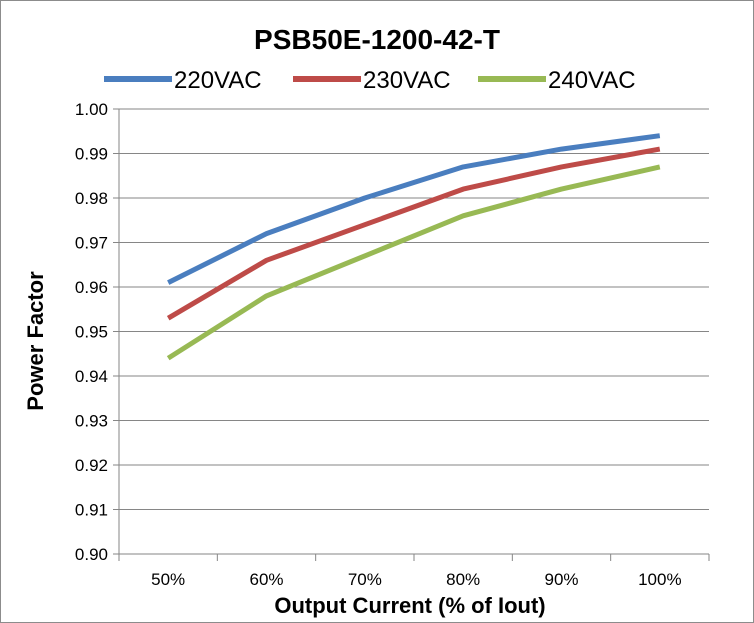 This screenshot has height=623, width=754. What do you see at coordinates (91, 287) in the screenshot?
I see `y-tick-label: 0.96` at bounding box center [91, 287].